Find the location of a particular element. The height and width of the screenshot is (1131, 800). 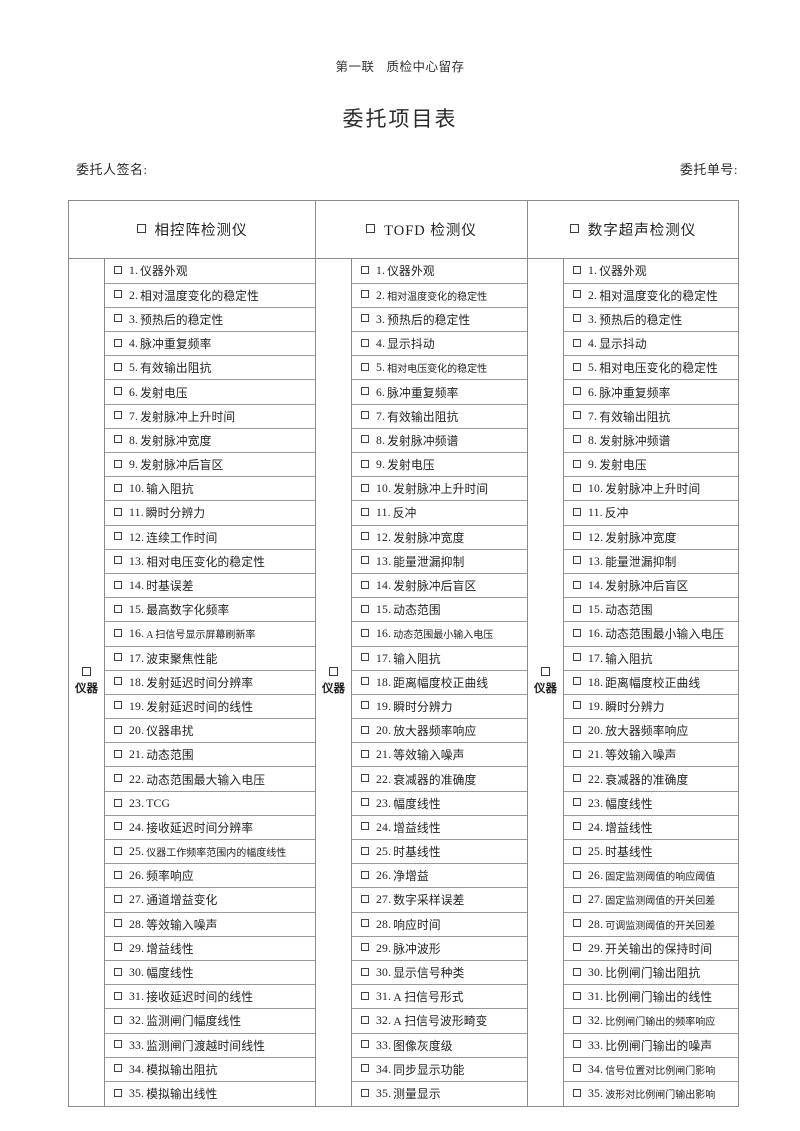

checklist-item: 12. 发射脉冲宽度 is located at coordinates (440, 537).